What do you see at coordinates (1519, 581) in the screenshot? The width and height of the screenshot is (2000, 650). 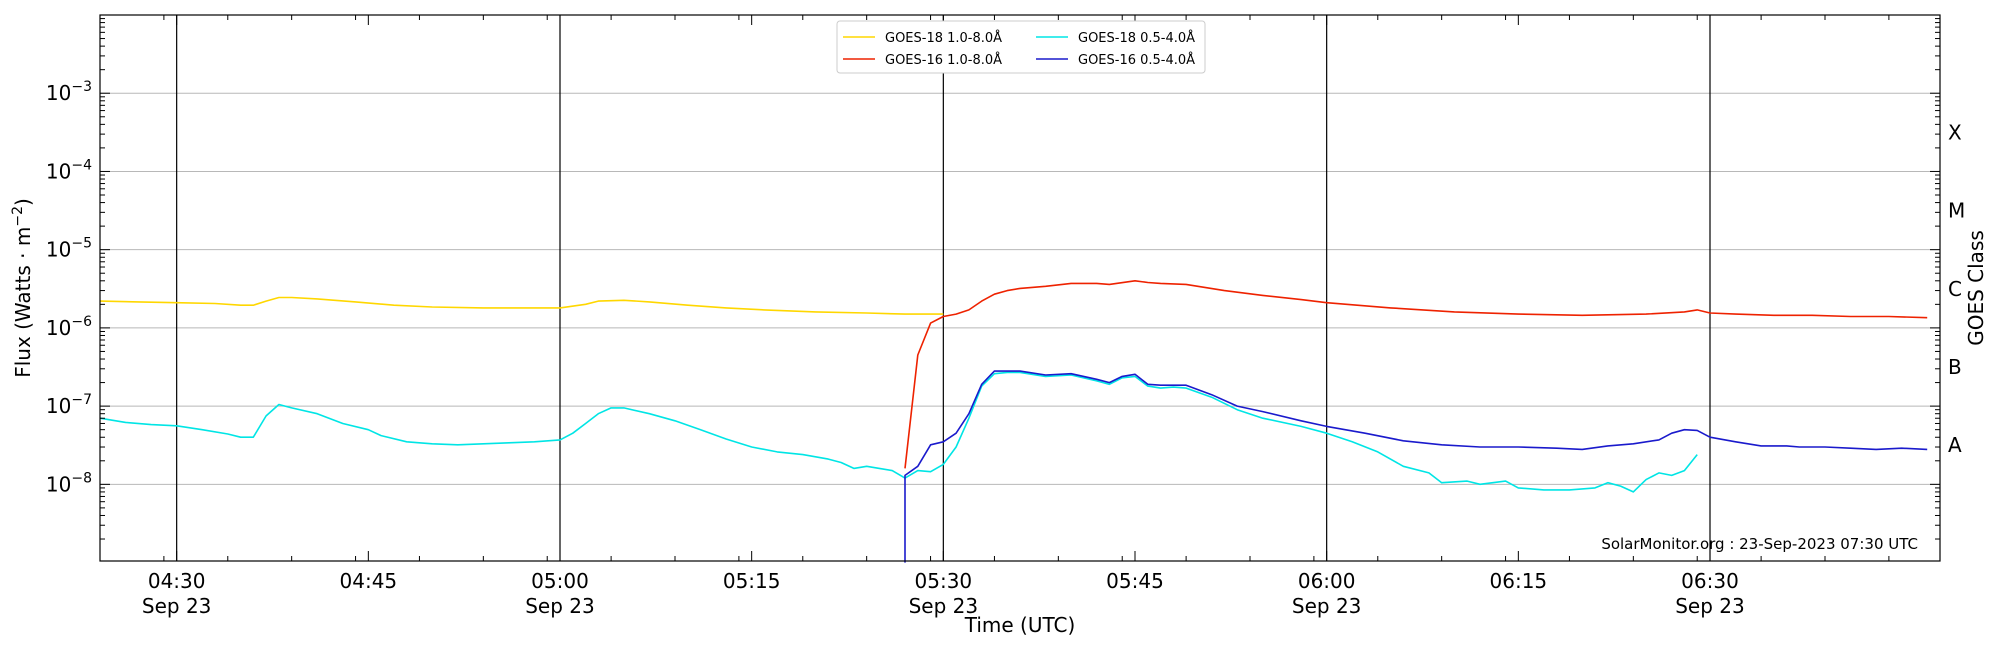 I see `x-tick-label: 06:15` at bounding box center [1519, 581].